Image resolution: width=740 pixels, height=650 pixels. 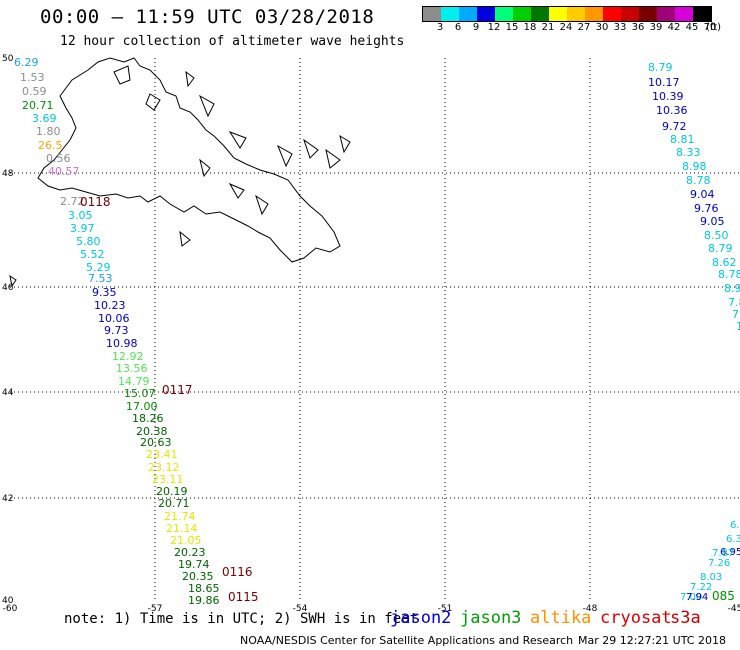 I want to click on track-value-label: 7.87, so click(x=723, y=553).